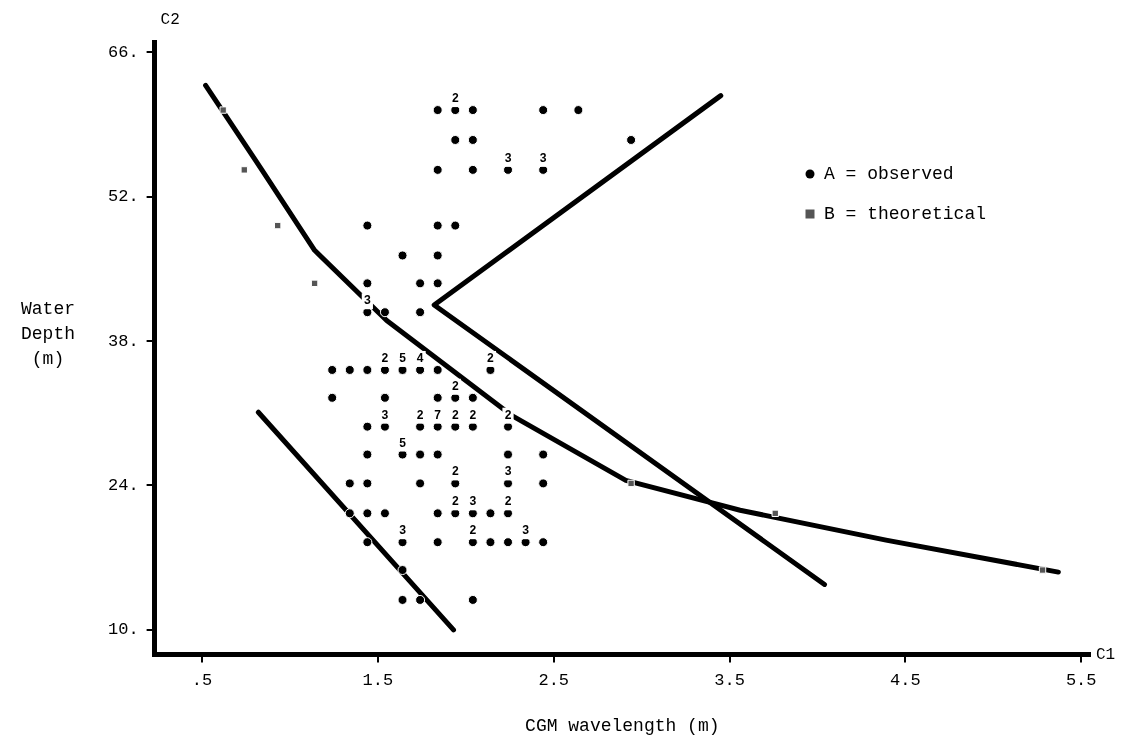  I want to click on x-tick-label: 2.5, so click(554, 681).